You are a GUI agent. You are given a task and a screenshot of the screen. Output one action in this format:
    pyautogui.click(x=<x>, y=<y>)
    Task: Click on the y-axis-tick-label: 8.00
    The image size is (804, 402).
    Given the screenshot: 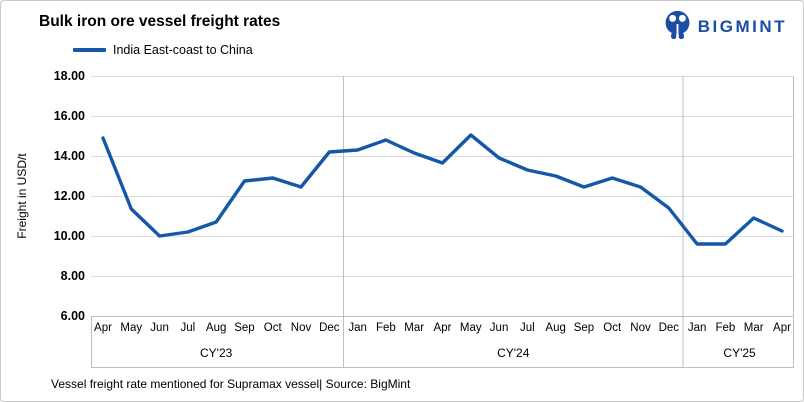 What is the action you would take?
    pyautogui.click(x=72, y=276)
    